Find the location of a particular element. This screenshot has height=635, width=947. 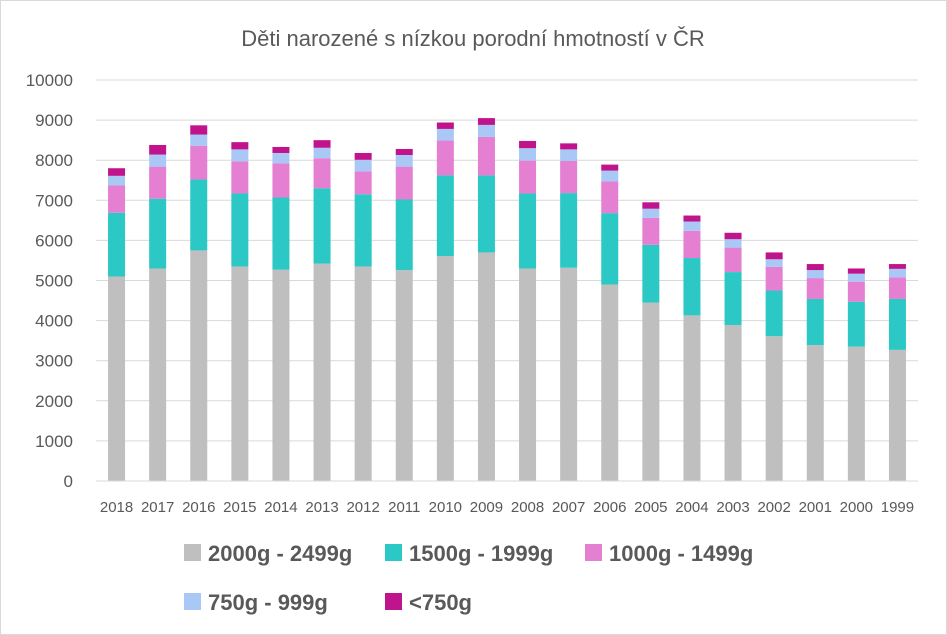

y-tick-label: 6000 is located at coordinates (54, 240).